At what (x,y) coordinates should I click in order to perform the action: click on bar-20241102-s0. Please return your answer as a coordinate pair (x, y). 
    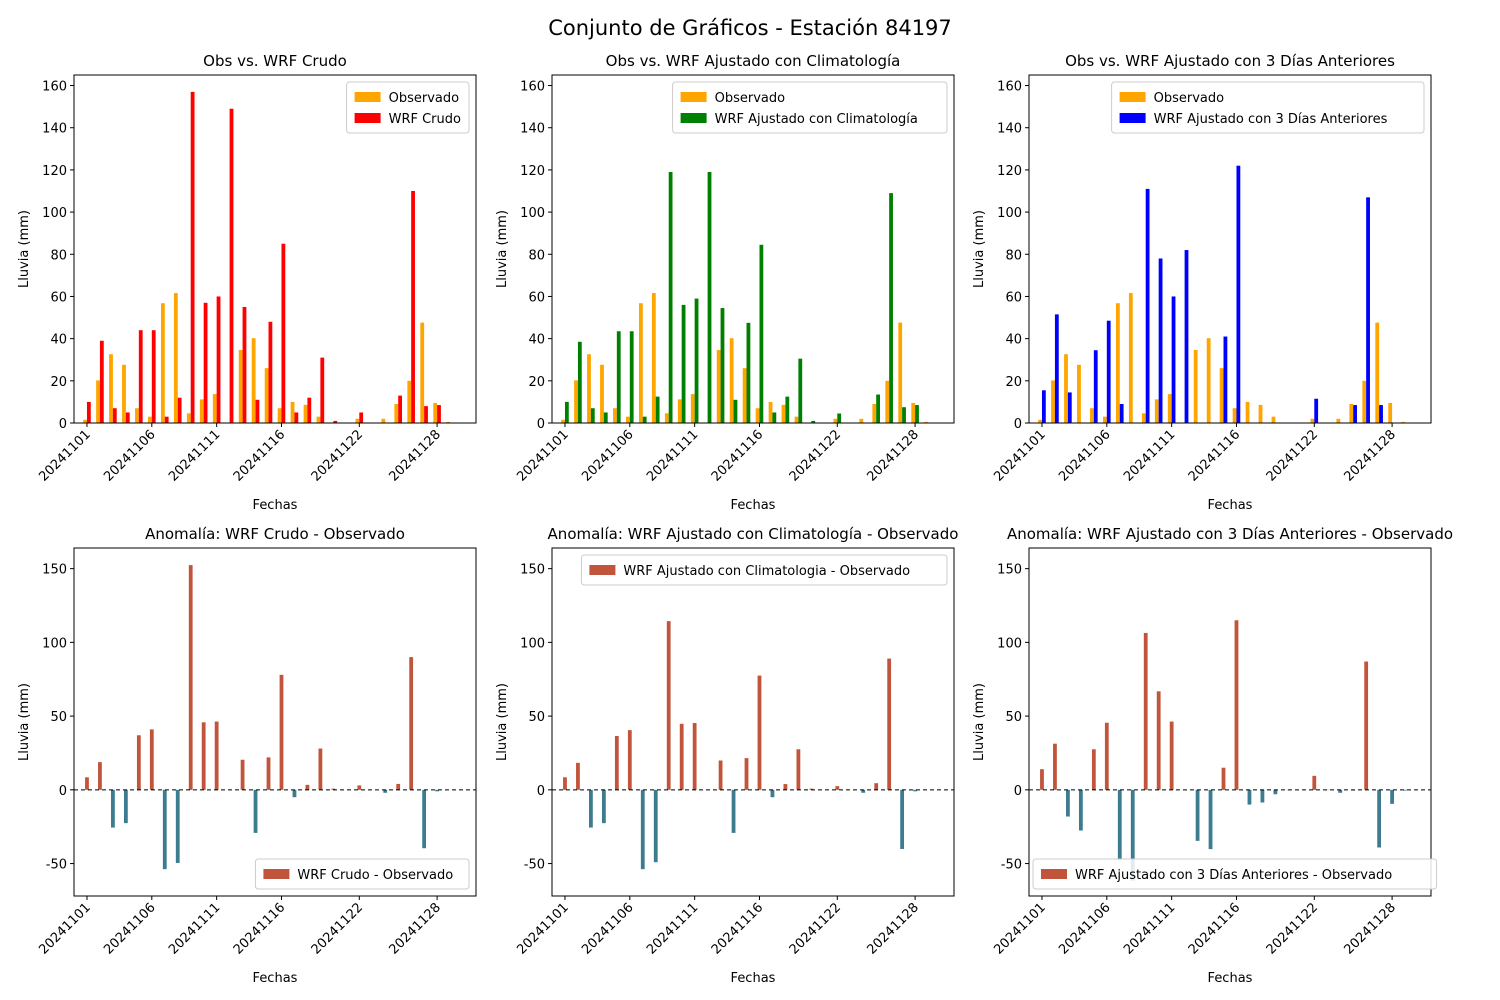
    Looking at the image, I should click on (1055, 766).